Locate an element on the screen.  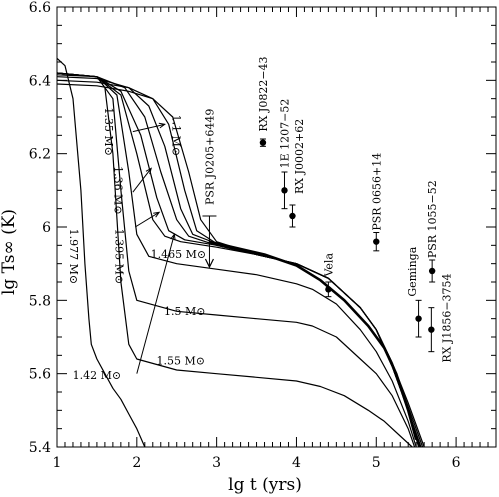
mass-label: 1.36 M⊙ is located at coordinates (117, 190).